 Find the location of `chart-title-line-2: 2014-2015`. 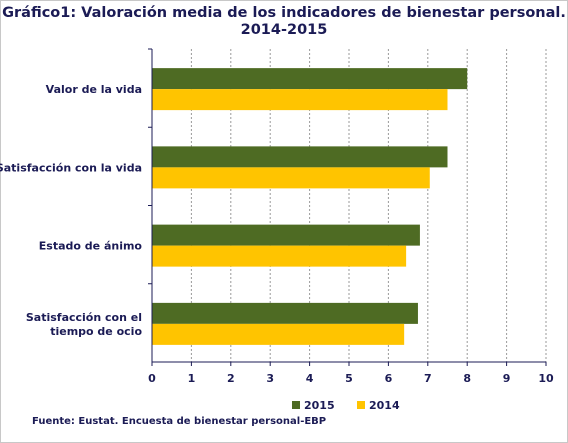

chart-title-line-2: 2014-2015 is located at coordinates (284, 30).